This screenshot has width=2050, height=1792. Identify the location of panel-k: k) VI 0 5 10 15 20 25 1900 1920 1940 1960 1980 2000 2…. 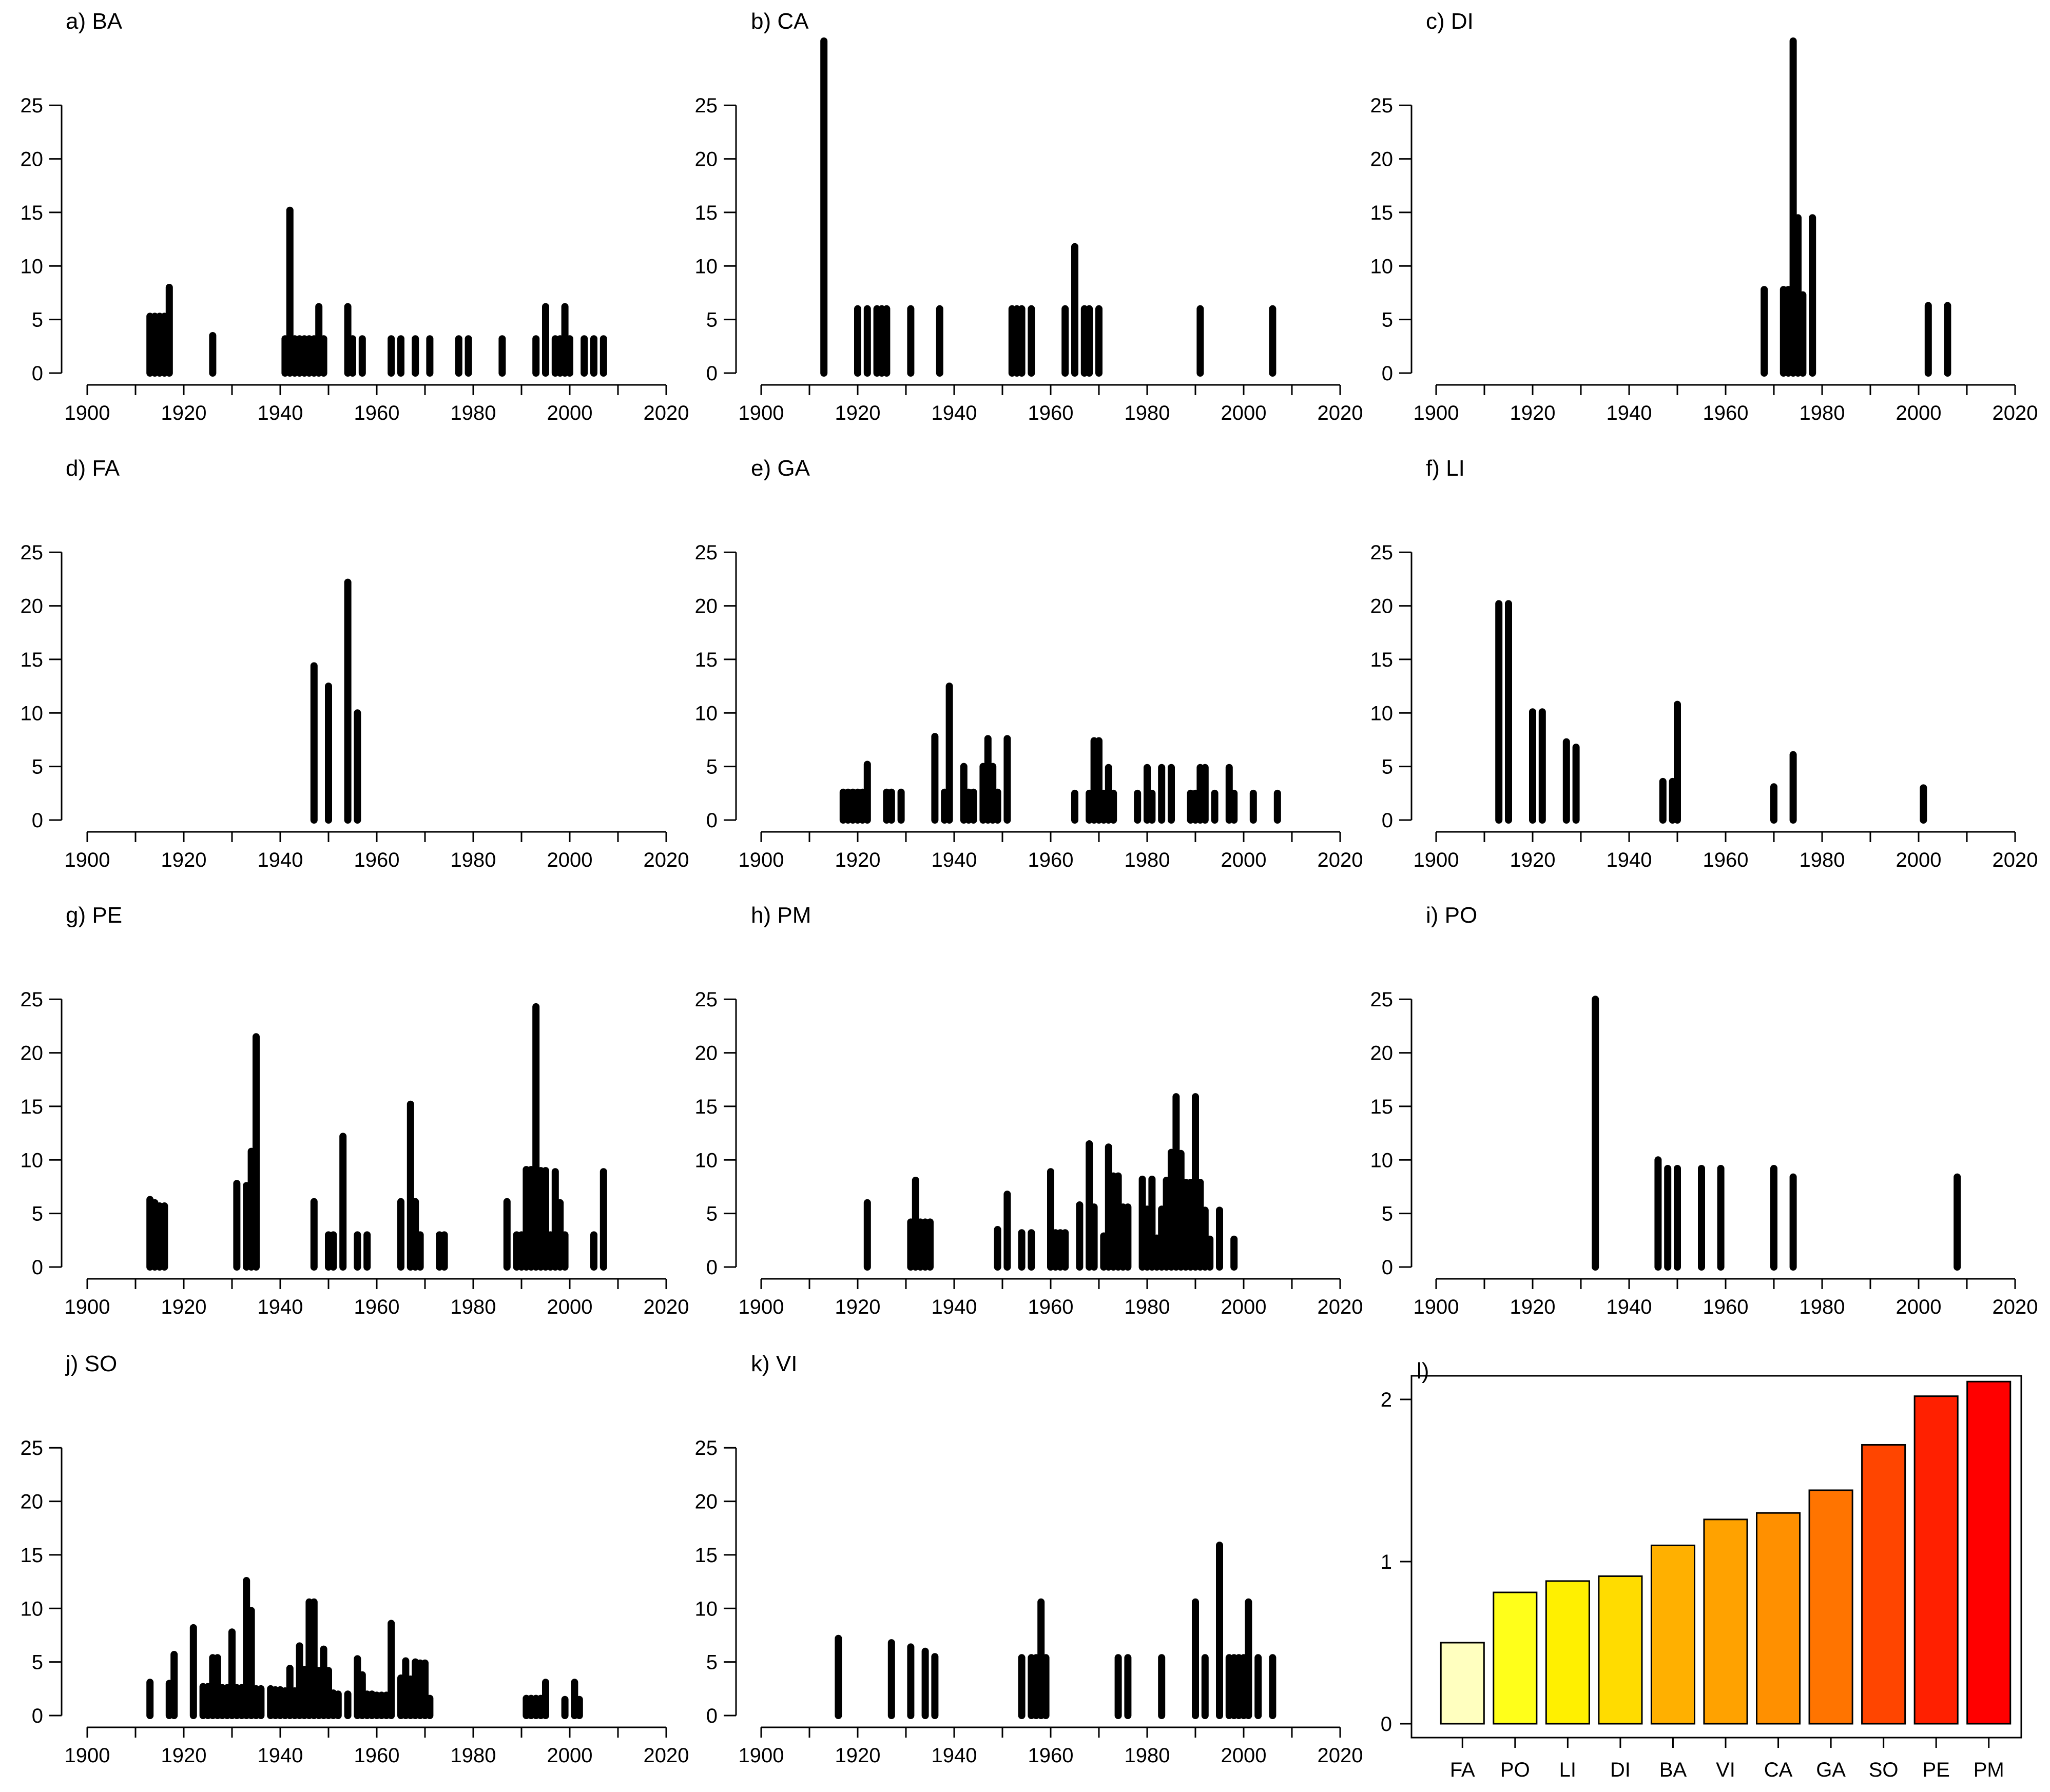
(1029, 1559).